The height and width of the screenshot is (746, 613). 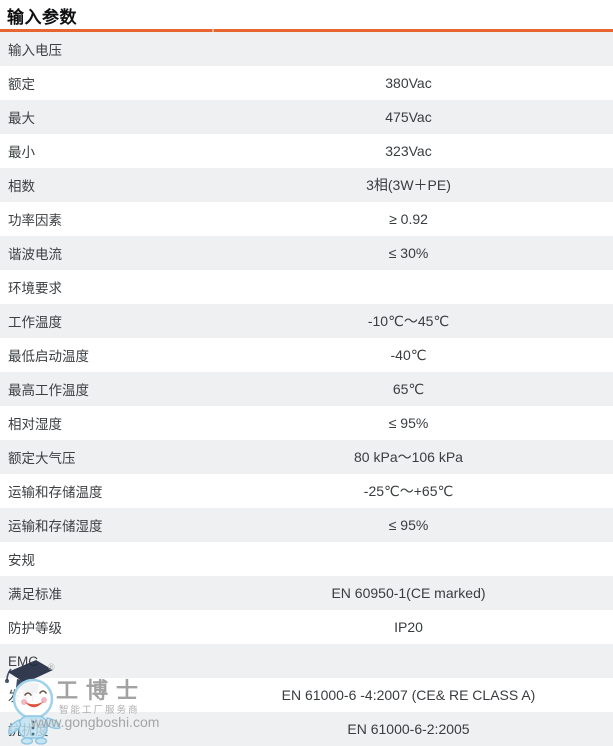 What do you see at coordinates (408, 388) in the screenshot?
I see `row-value: 65℃` at bounding box center [408, 388].